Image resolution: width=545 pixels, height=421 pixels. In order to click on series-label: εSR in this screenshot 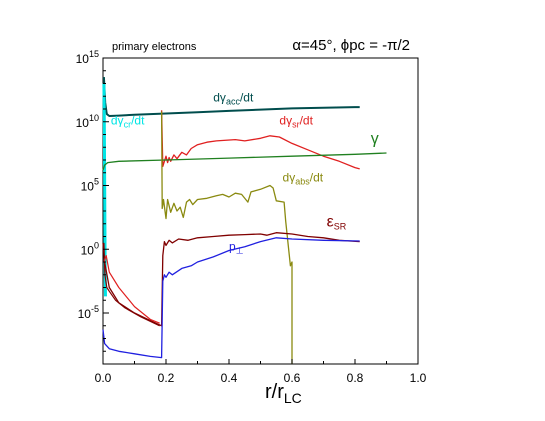, I will do `click(337, 222)`.